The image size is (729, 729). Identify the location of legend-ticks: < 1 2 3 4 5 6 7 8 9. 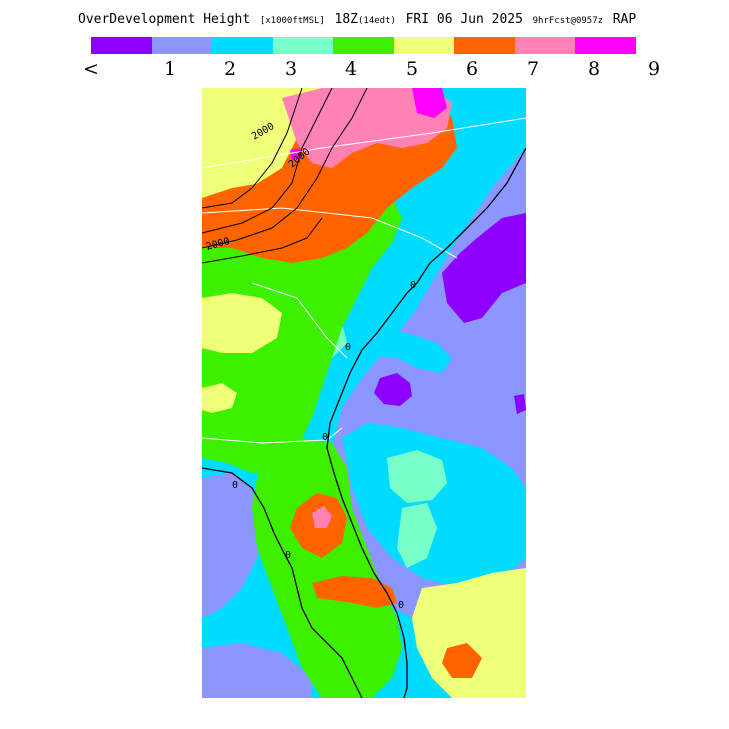
(364, 69).